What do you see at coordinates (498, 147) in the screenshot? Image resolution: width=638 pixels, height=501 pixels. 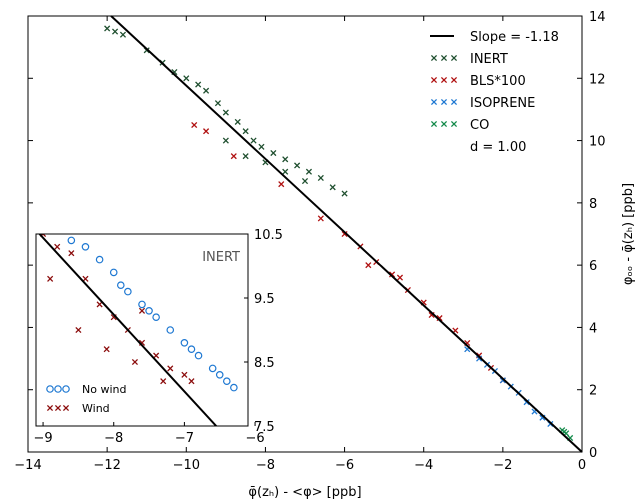 I see `annotation-text: d = 1.00` at bounding box center [498, 147].